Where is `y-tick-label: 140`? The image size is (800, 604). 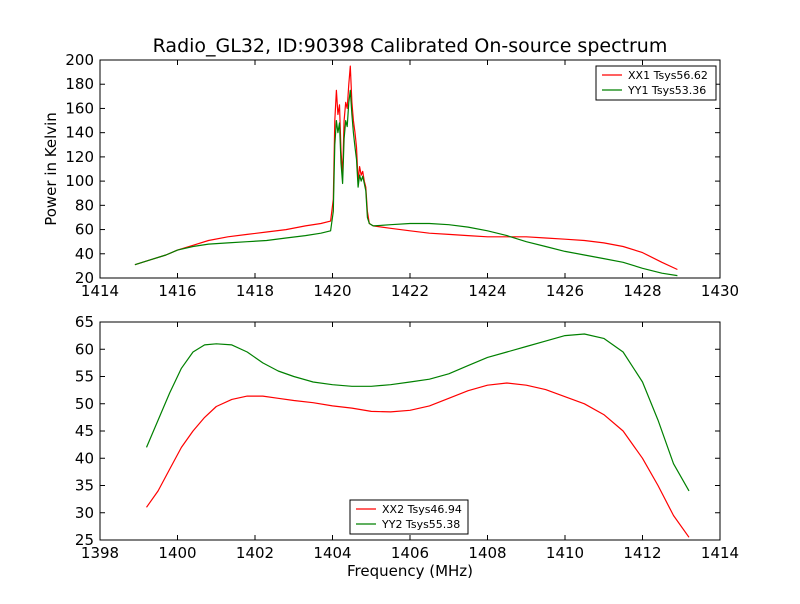
y-tick-label: 140 is located at coordinates (79, 133).